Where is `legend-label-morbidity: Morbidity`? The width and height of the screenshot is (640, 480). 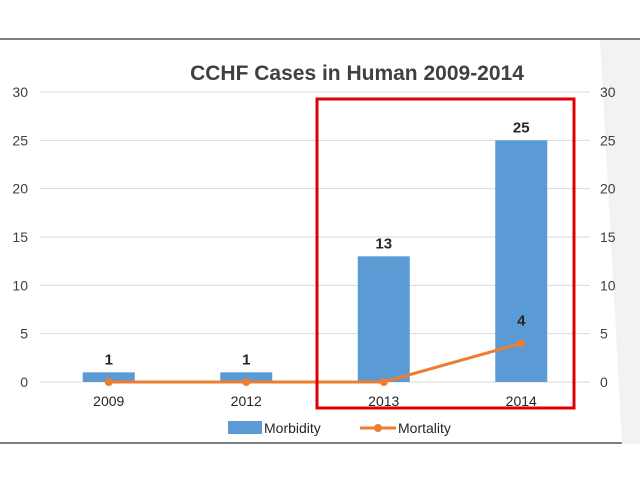 legend-label-morbidity: Morbidity is located at coordinates (292, 428).